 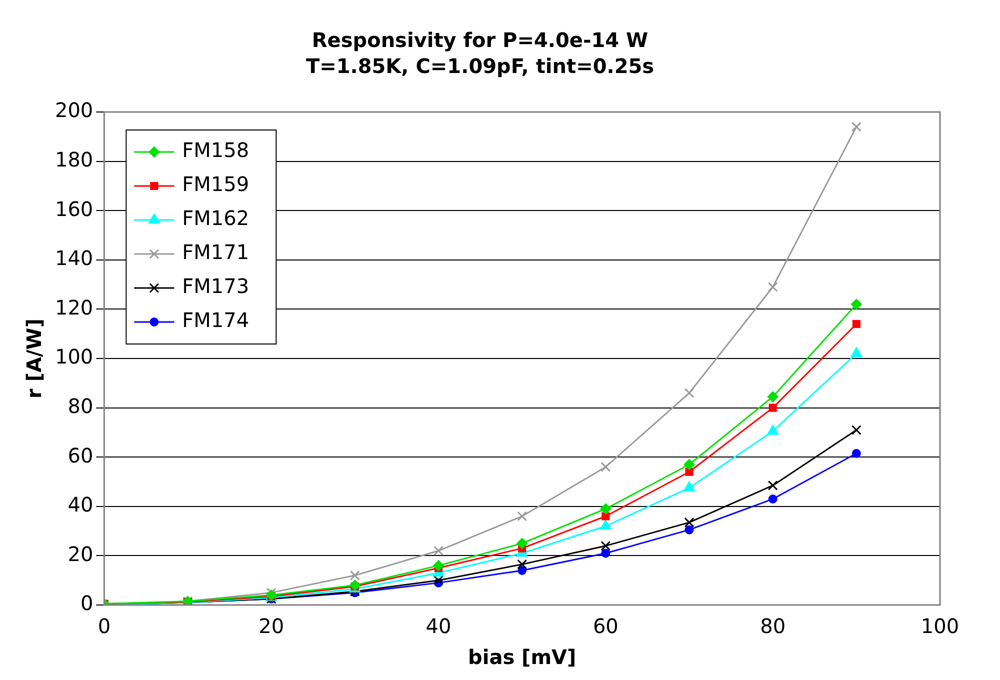 What do you see at coordinates (74, 356) in the screenshot?
I see `y-tick-label: 100` at bounding box center [74, 356].